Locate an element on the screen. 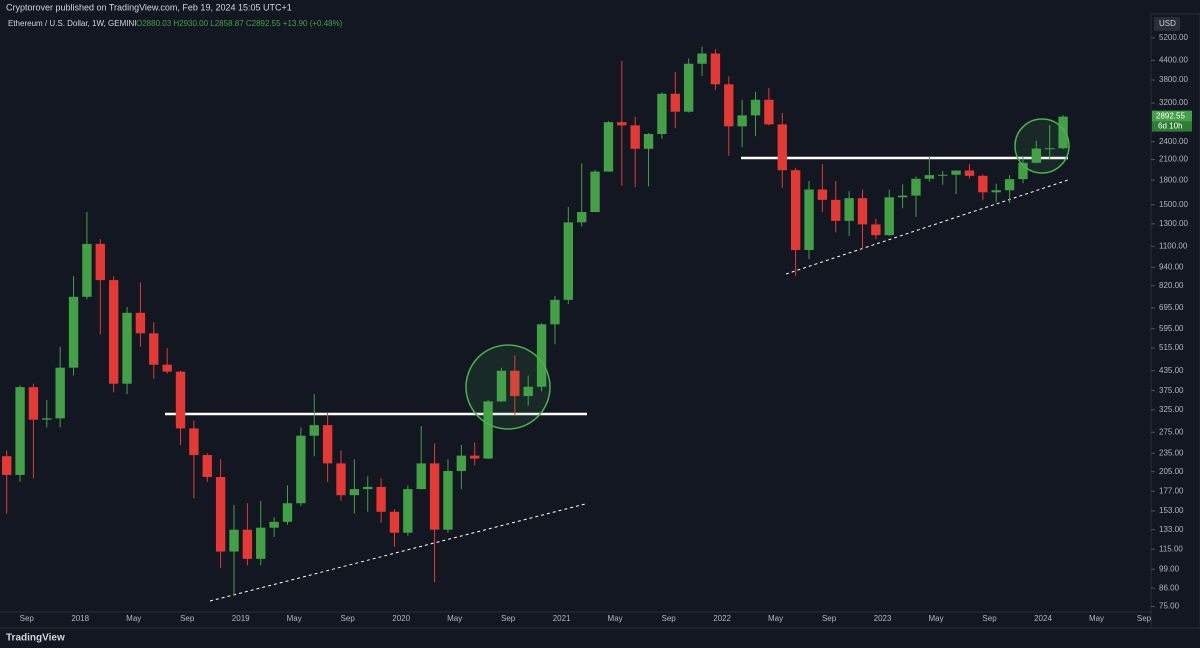  currency: USD is located at coordinates (1167, 23).